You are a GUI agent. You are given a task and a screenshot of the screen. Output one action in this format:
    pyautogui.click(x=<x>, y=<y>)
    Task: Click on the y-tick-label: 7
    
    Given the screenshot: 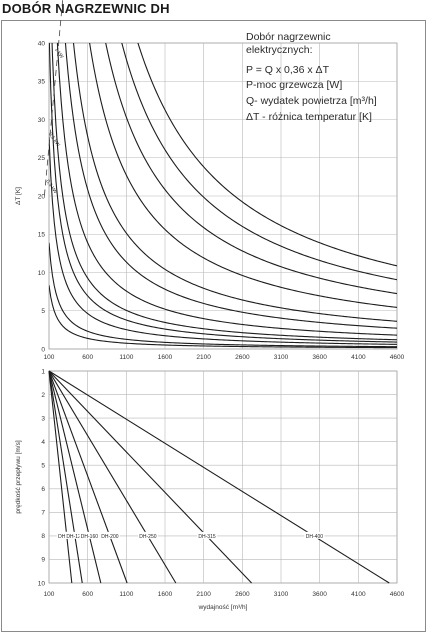 What is the action you would take?
    pyautogui.click(x=43, y=513)
    